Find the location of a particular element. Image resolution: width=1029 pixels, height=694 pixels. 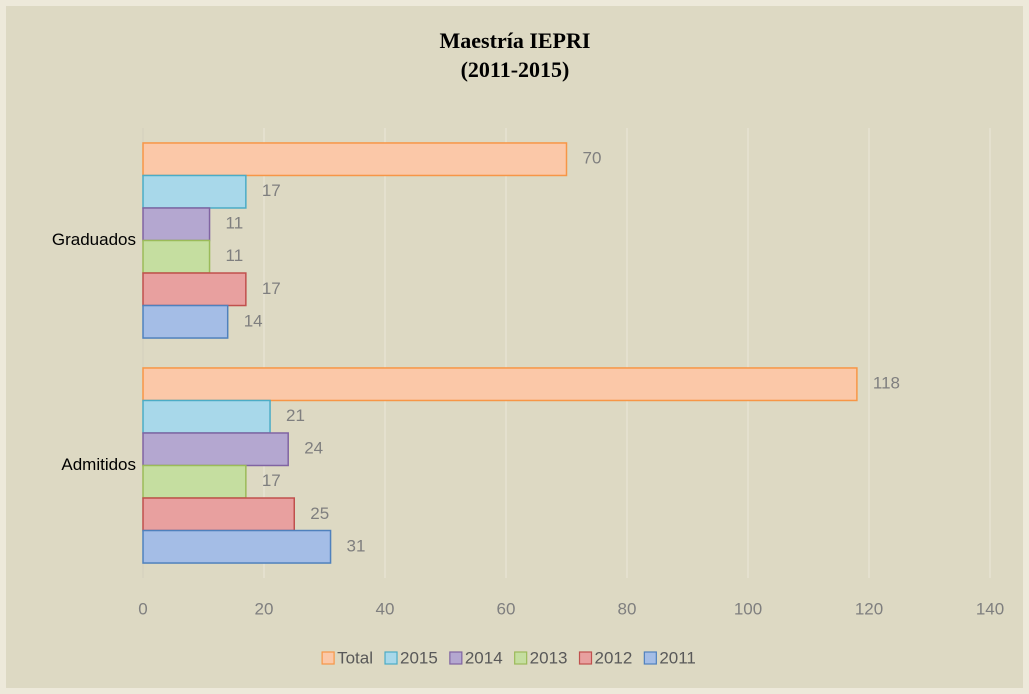

x-tick-label: 120 is located at coordinates (869, 608).